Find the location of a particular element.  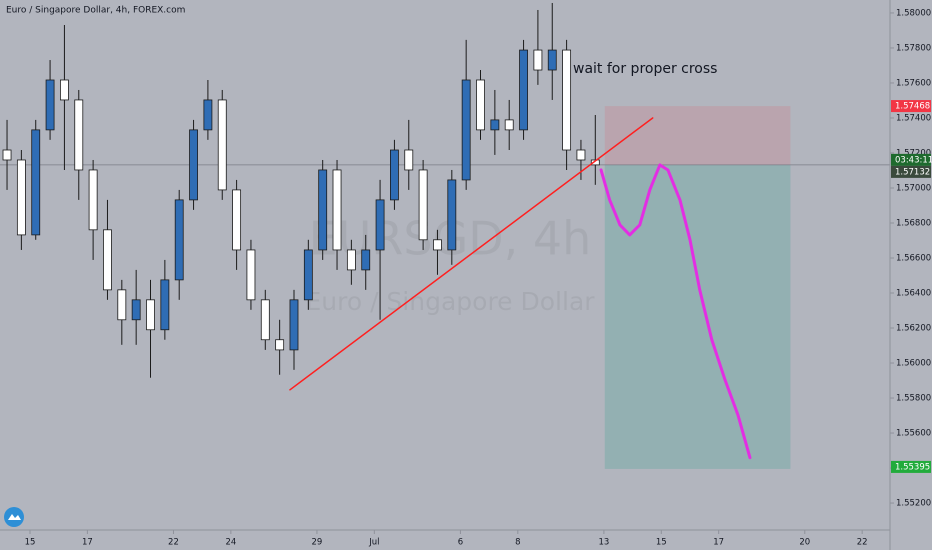

y-tick-label: 1.57000 is located at coordinates (913, 188).